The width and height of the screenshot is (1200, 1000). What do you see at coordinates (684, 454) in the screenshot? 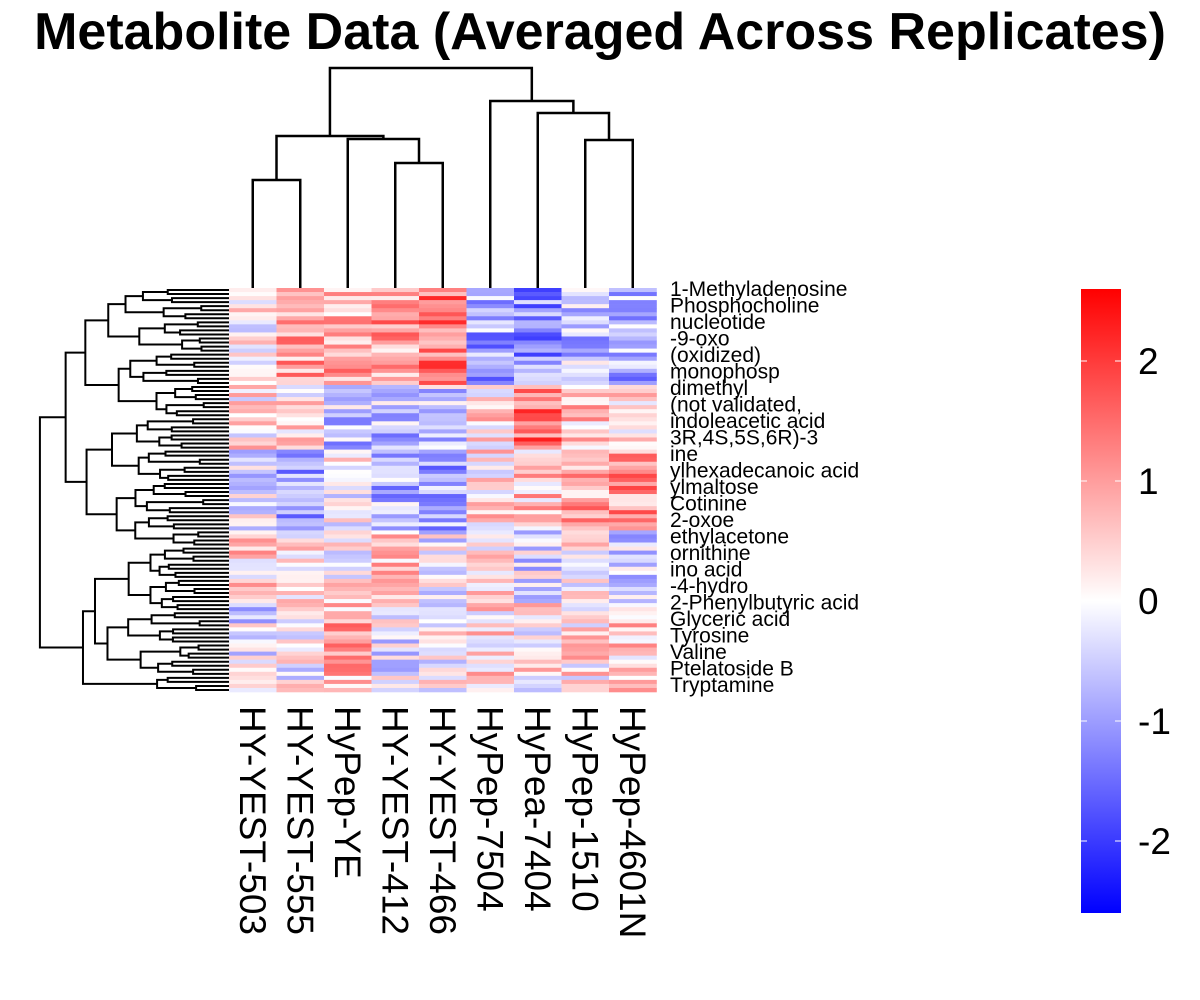
I see `row-label: ine` at bounding box center [684, 454].